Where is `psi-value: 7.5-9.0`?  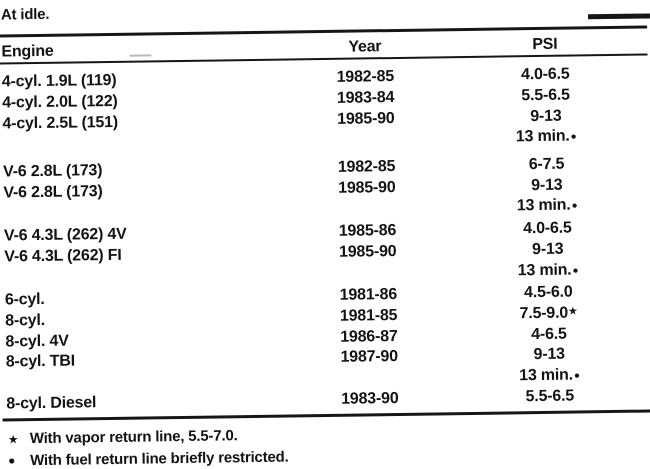 psi-value: 7.5-9.0 is located at coordinates (544, 313).